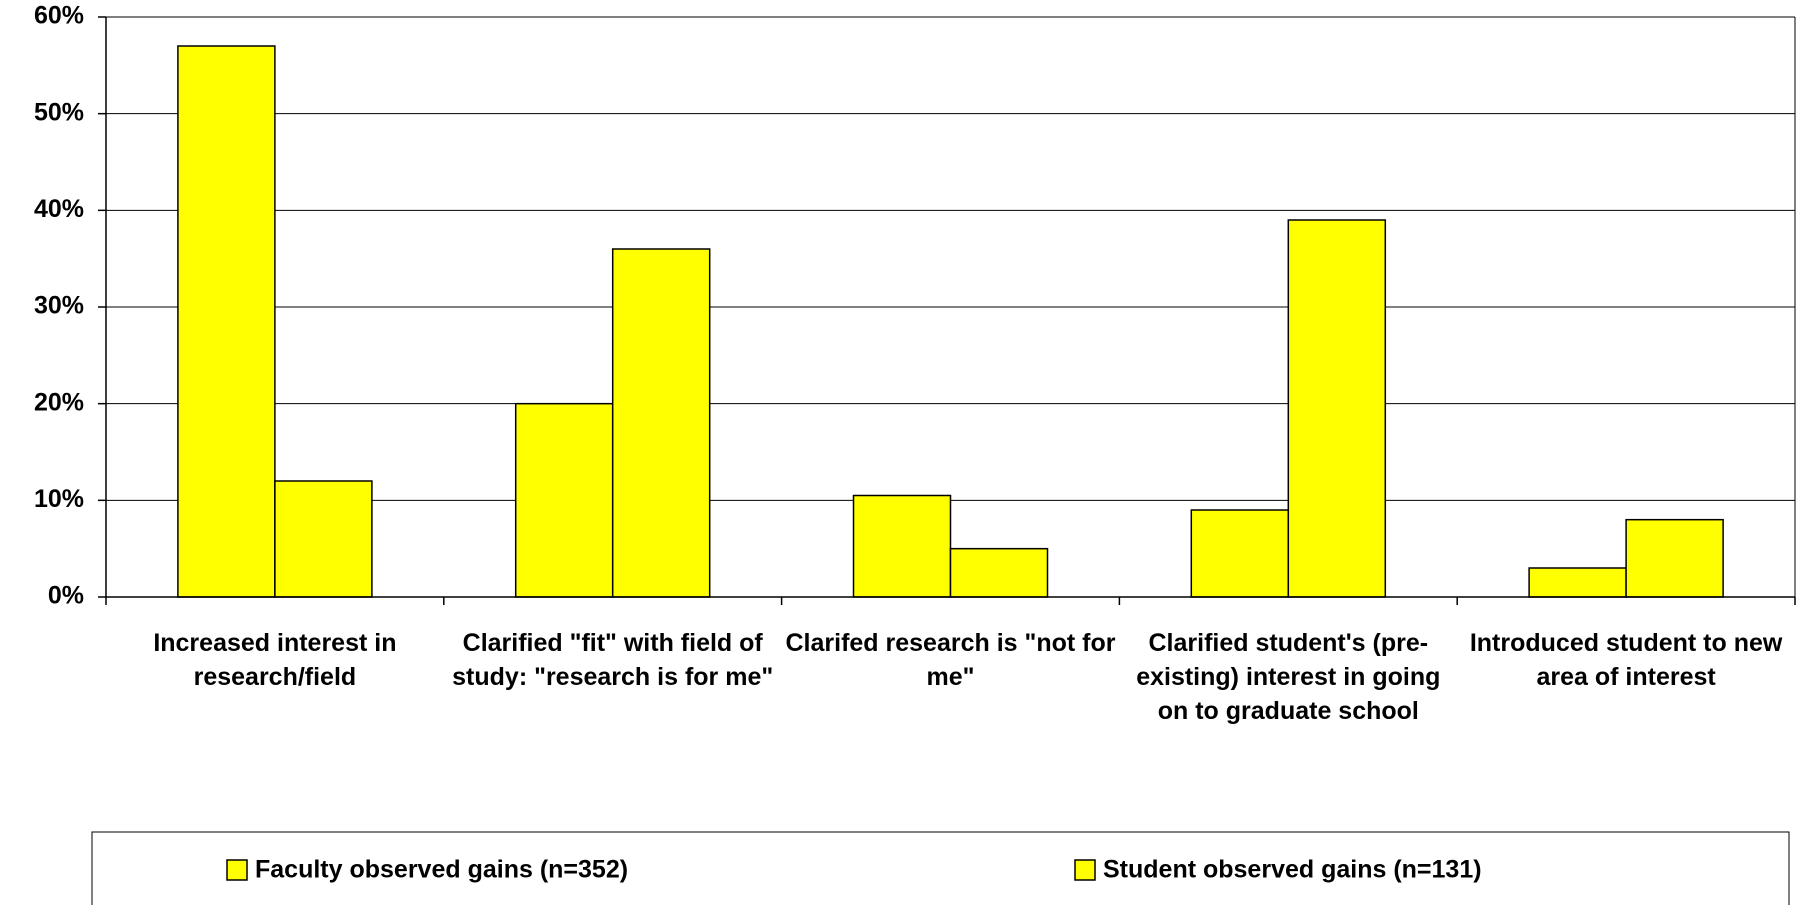  Describe the element at coordinates (66, 596) in the screenshot. I see `y-tick-label: 0%` at that location.